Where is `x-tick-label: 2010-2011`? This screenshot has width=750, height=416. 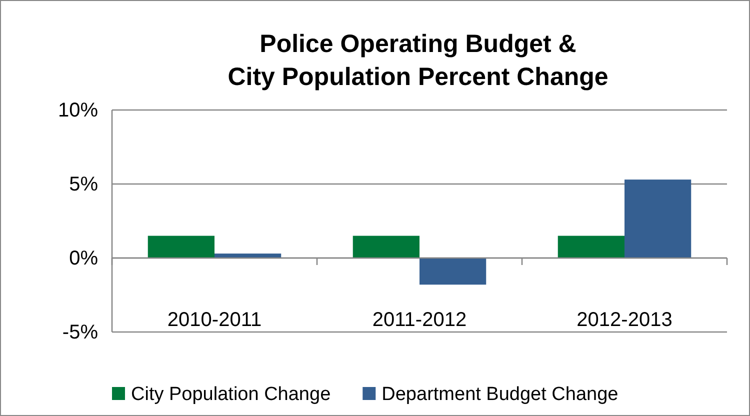
x-tick-label: 2010-2011 is located at coordinates (214, 320).